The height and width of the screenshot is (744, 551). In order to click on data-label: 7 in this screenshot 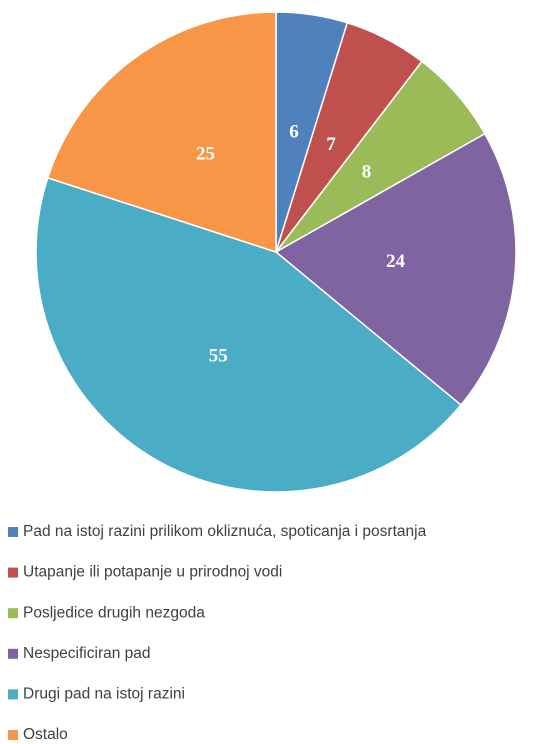, I will do `click(331, 144)`.